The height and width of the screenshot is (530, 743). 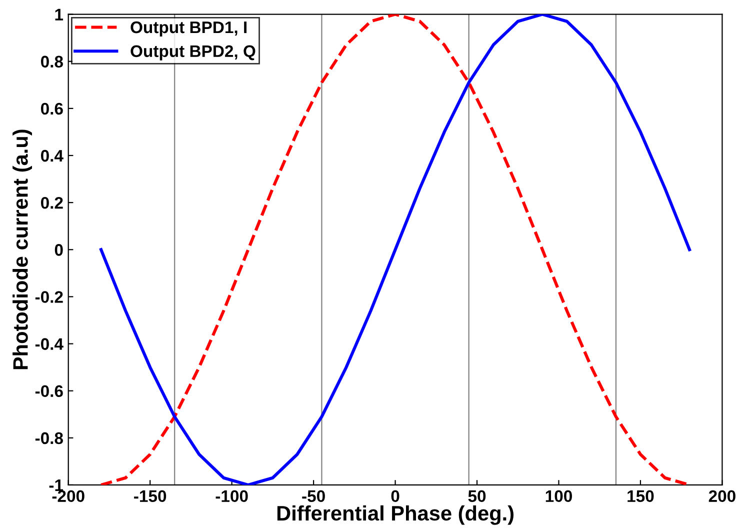 I want to click on y-tick-label: 0.2, so click(x=51, y=202).